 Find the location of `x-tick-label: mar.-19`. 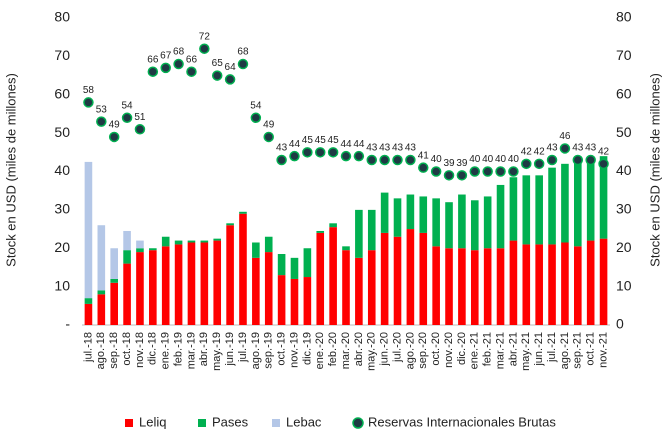

x-tick-label: mar.-19 is located at coordinates (191, 350).